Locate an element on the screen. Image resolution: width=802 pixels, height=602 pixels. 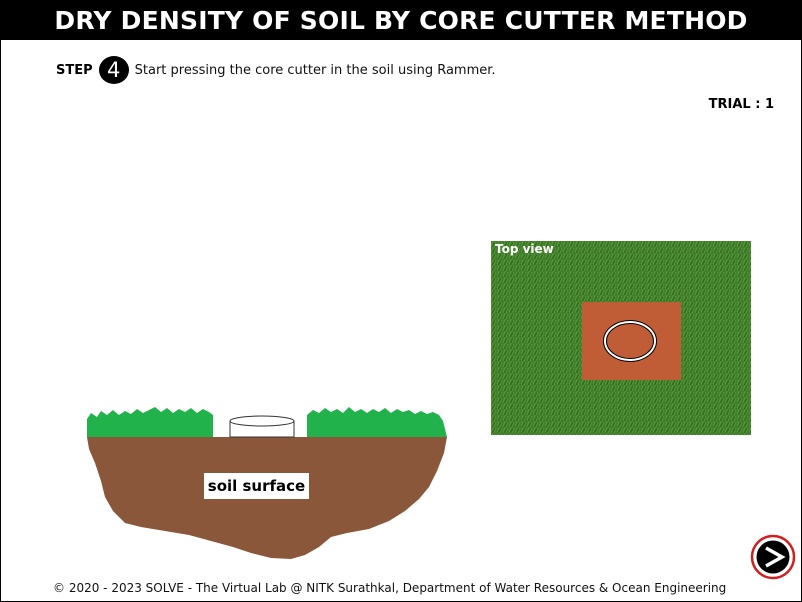
step-label: STEP is located at coordinates (74, 70).